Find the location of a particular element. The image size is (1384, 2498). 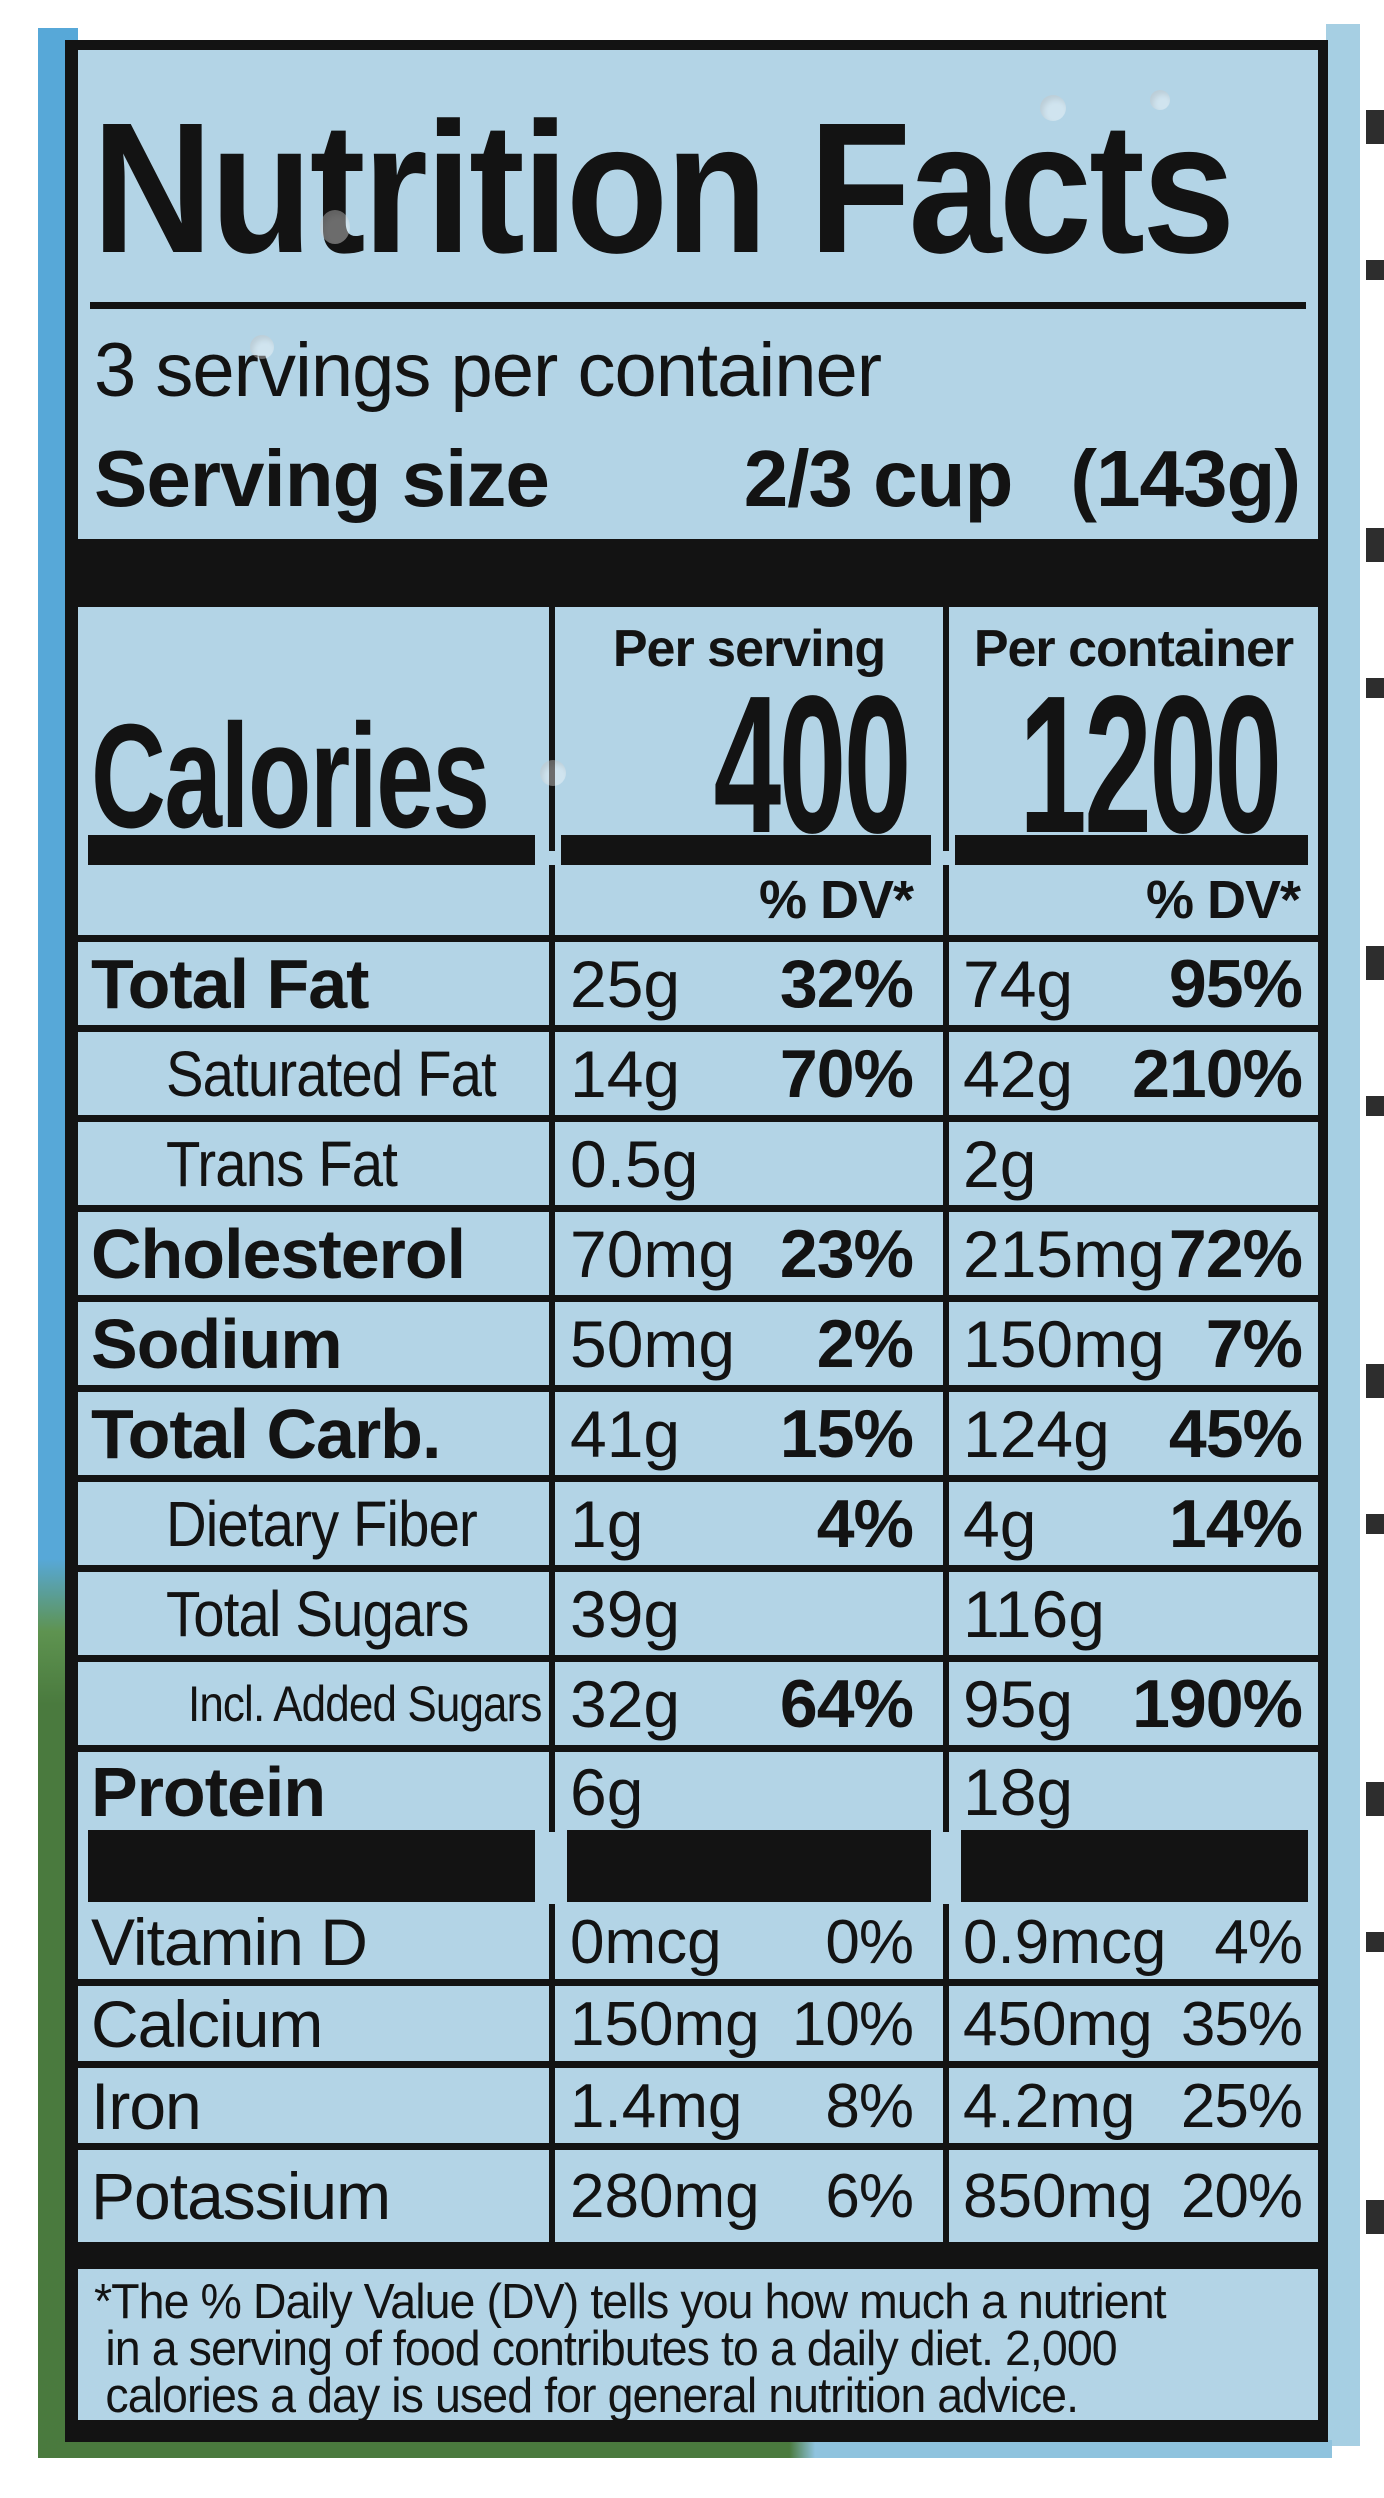

calories-per-serving-value: 400 is located at coordinates (812, 764).